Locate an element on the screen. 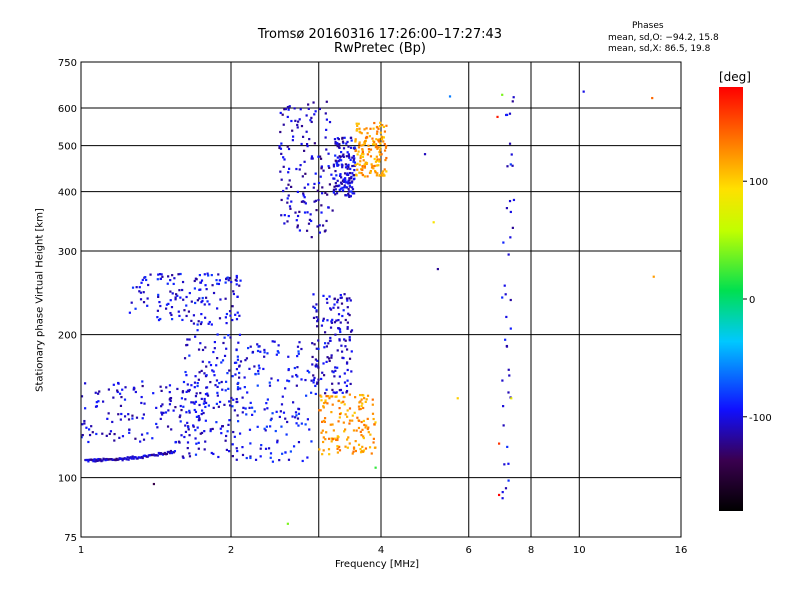 The height and width of the screenshot is (600, 800). x-axis-label: Frequency [MHz] is located at coordinates (377, 564).